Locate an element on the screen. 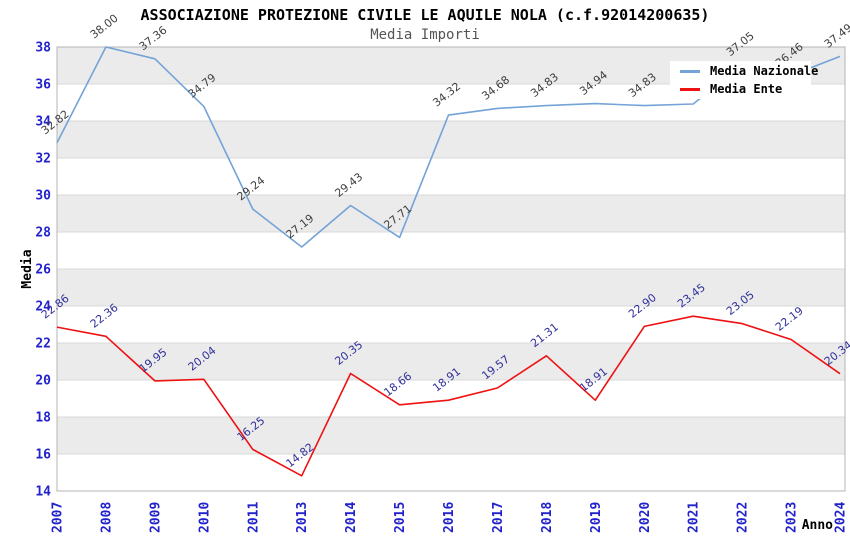 The height and width of the screenshot is (550, 850). y-tick-label: 38 is located at coordinates (43, 48).